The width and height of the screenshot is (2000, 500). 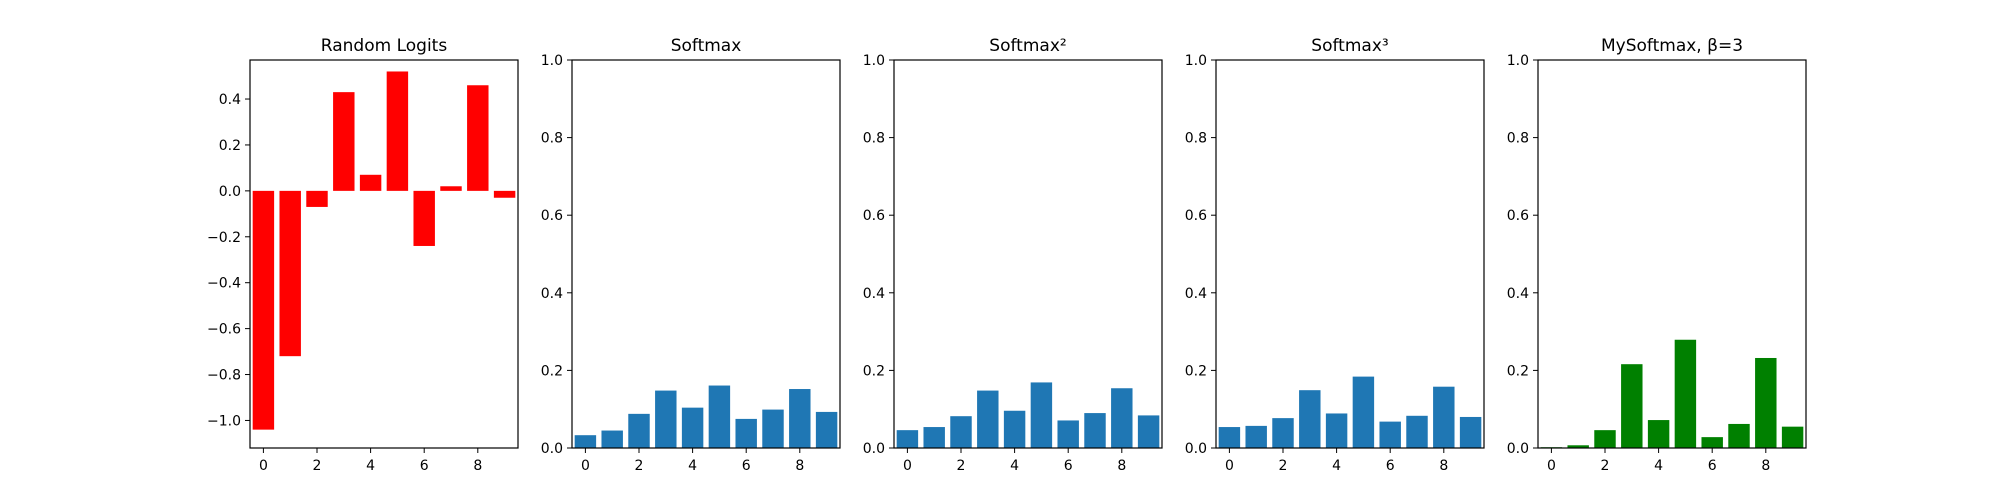 What do you see at coordinates (706, 46) in the screenshot?
I see `chart-title: Softmax` at bounding box center [706, 46].